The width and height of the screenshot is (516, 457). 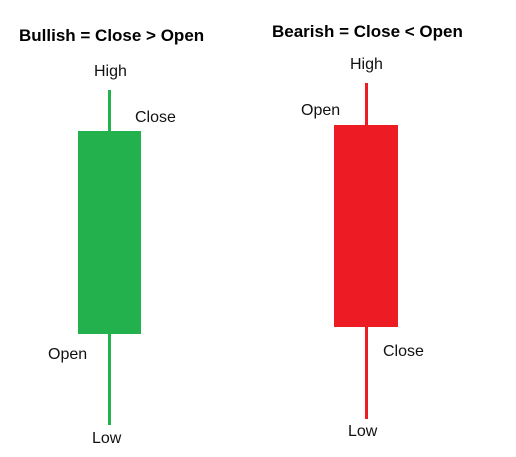 What do you see at coordinates (367, 31) in the screenshot?
I see `bearish-title: Bearish = Close < Open` at bounding box center [367, 31].